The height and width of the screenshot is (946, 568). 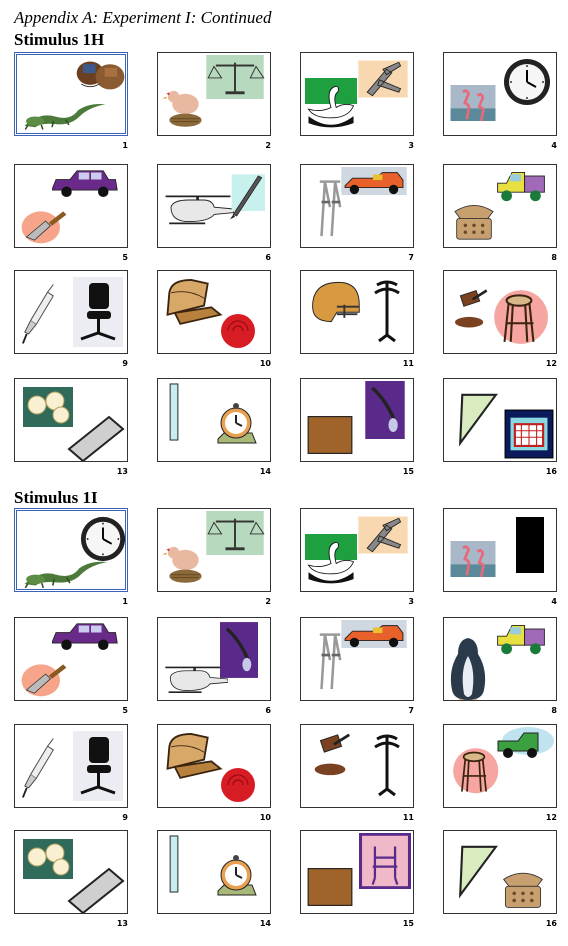 I want to click on boxing-gloves-icon, so click(x=98, y=75).